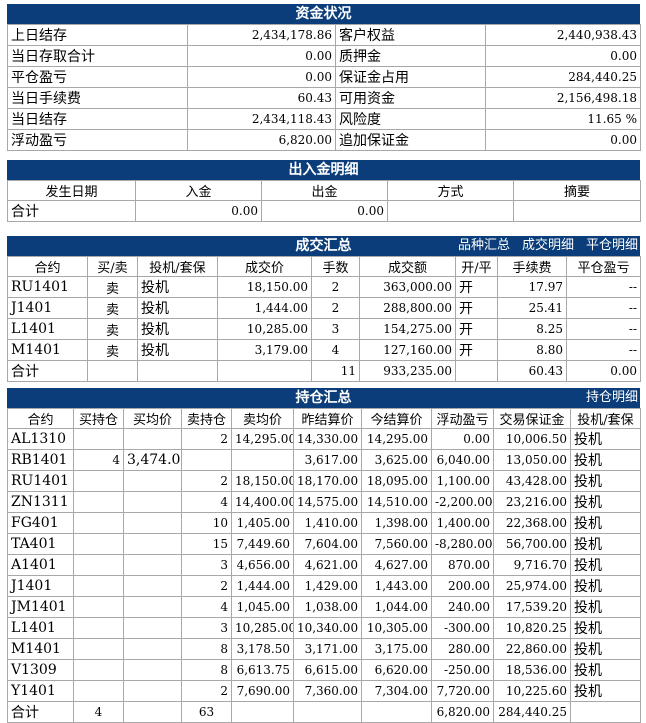  What do you see at coordinates (532, 329) in the screenshot?
I see `table-cell: 8.25` at bounding box center [532, 329].